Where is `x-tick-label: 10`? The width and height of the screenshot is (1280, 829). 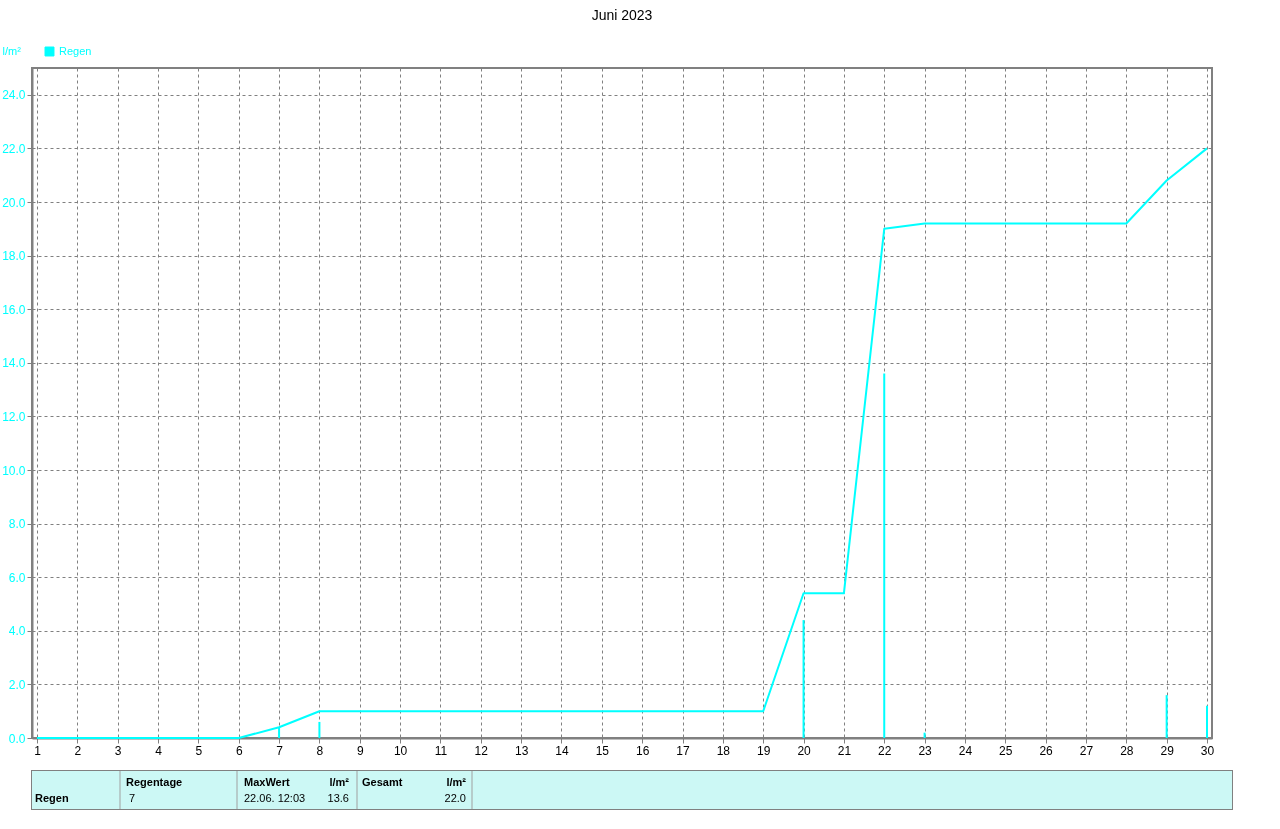
x-tick-label: 10 is located at coordinates (400, 750).